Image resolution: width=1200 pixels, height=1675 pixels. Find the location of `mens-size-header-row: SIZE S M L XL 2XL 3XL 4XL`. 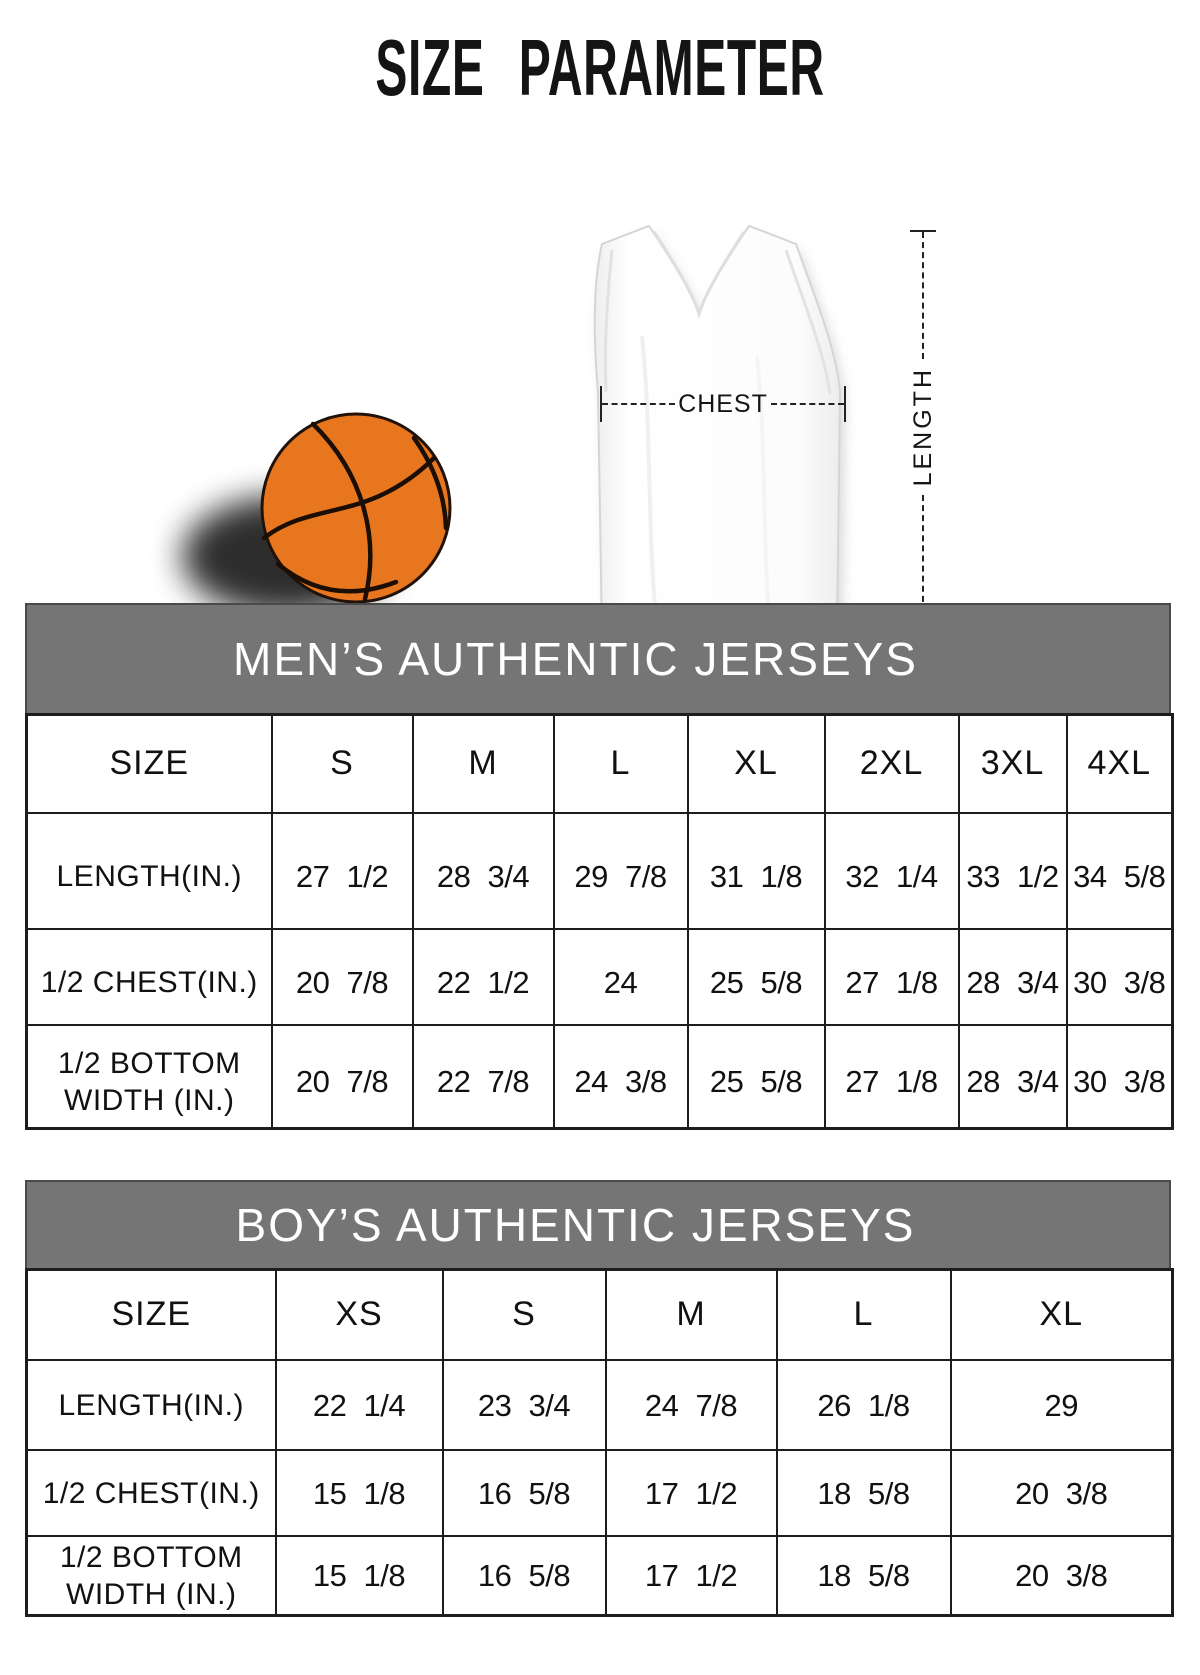

mens-size-header-row: SIZE S M L XL 2XL 3XL 4XL is located at coordinates (599, 763).